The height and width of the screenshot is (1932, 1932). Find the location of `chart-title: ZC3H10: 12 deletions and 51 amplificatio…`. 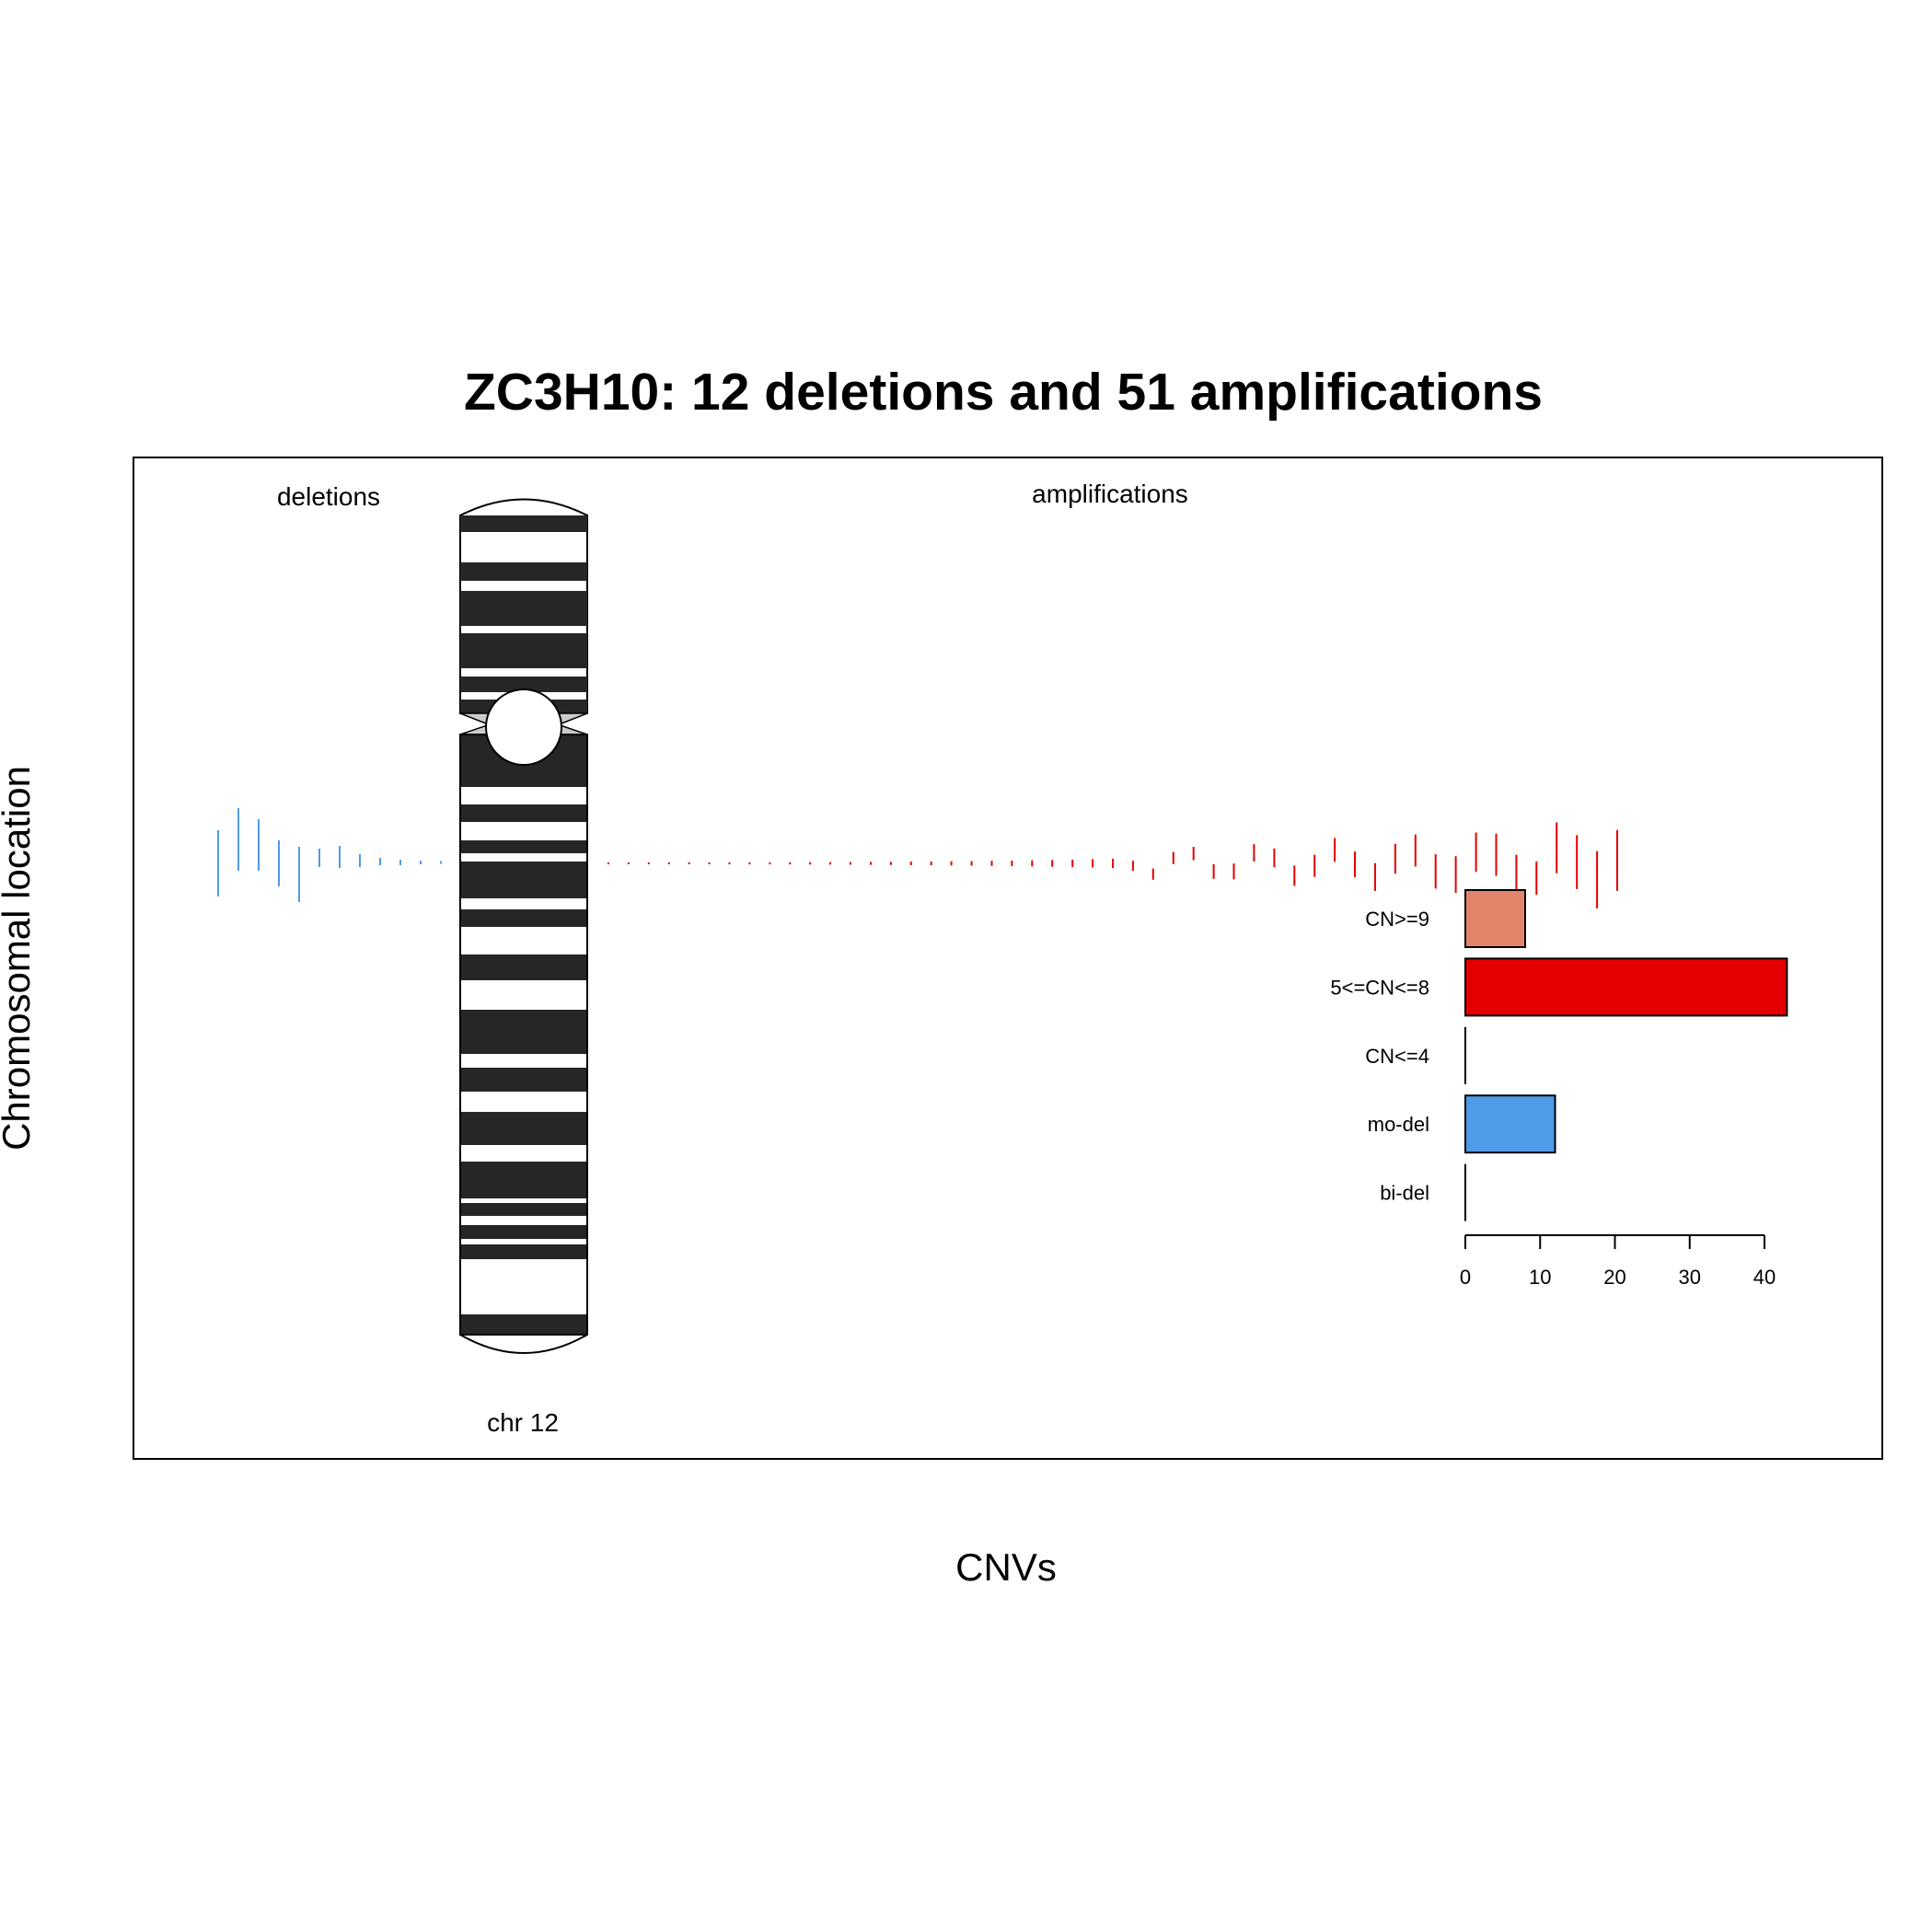

chart-title: ZC3H10: 12 deletions and 51 amplificatio… is located at coordinates (1004, 392).